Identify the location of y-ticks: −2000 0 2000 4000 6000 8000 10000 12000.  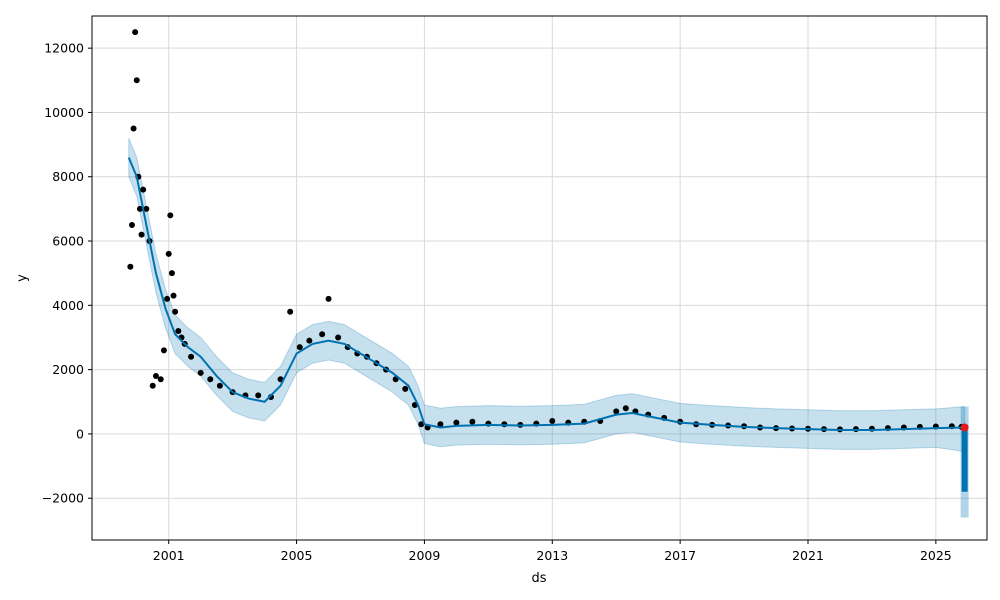
(67, 273).